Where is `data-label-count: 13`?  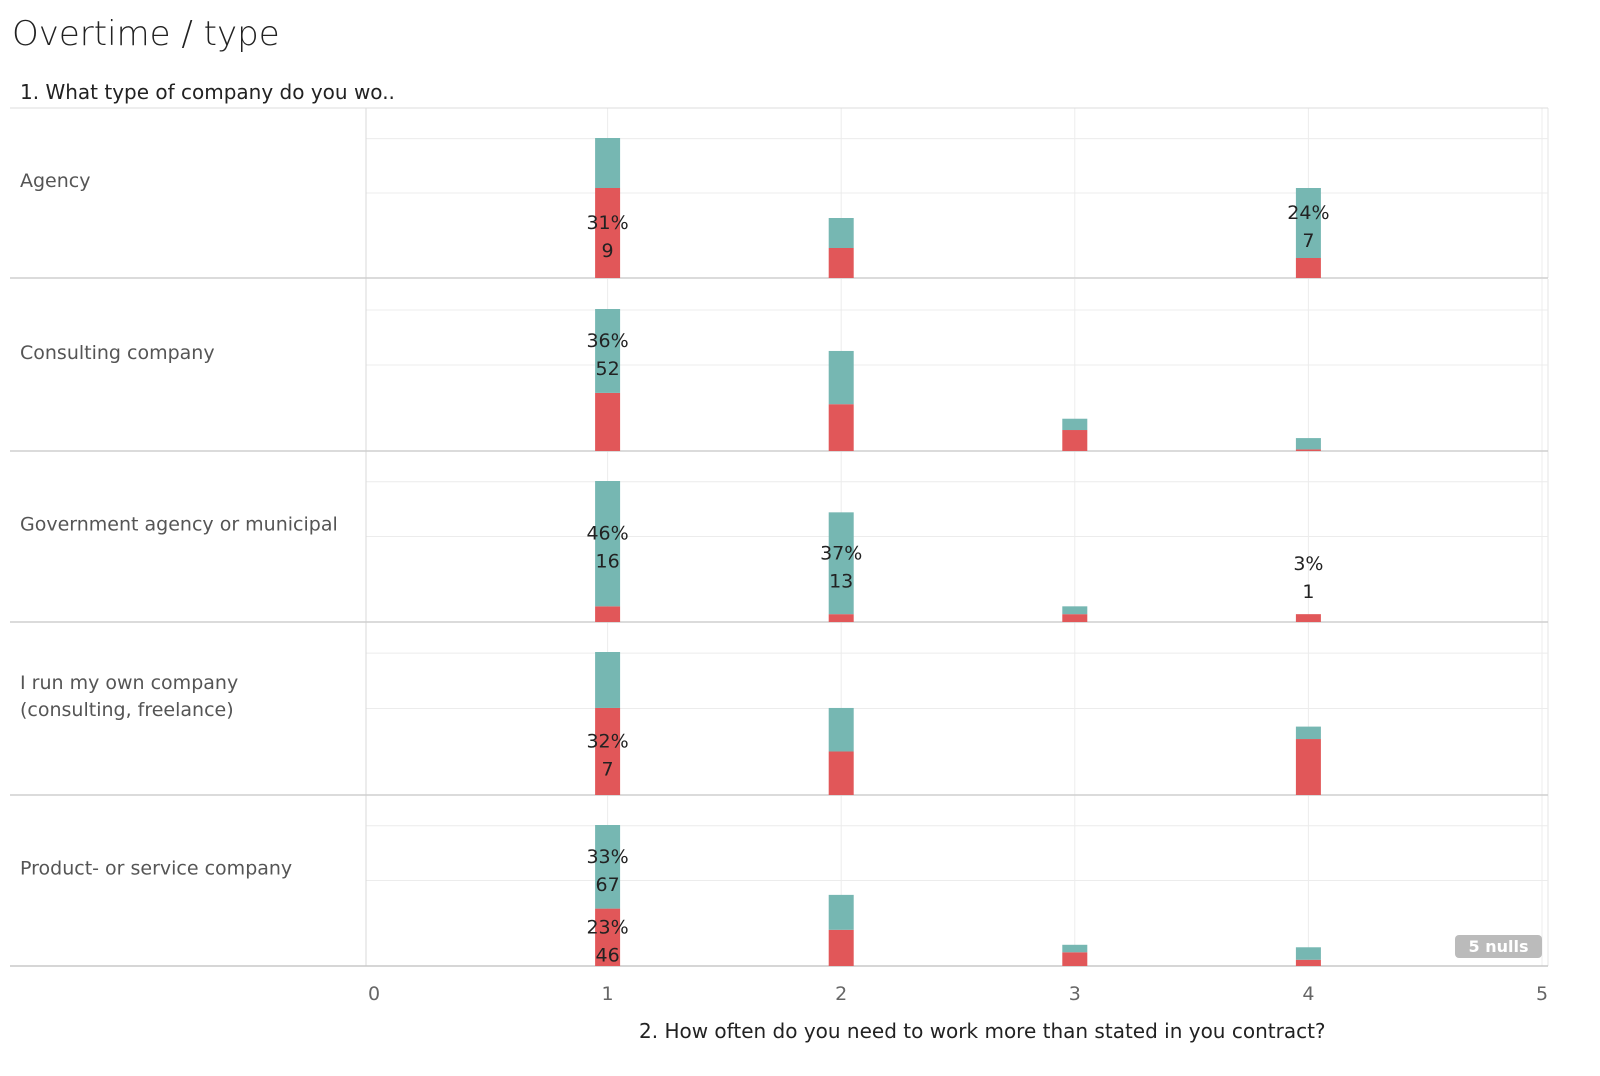 data-label-count: 13 is located at coordinates (841, 581).